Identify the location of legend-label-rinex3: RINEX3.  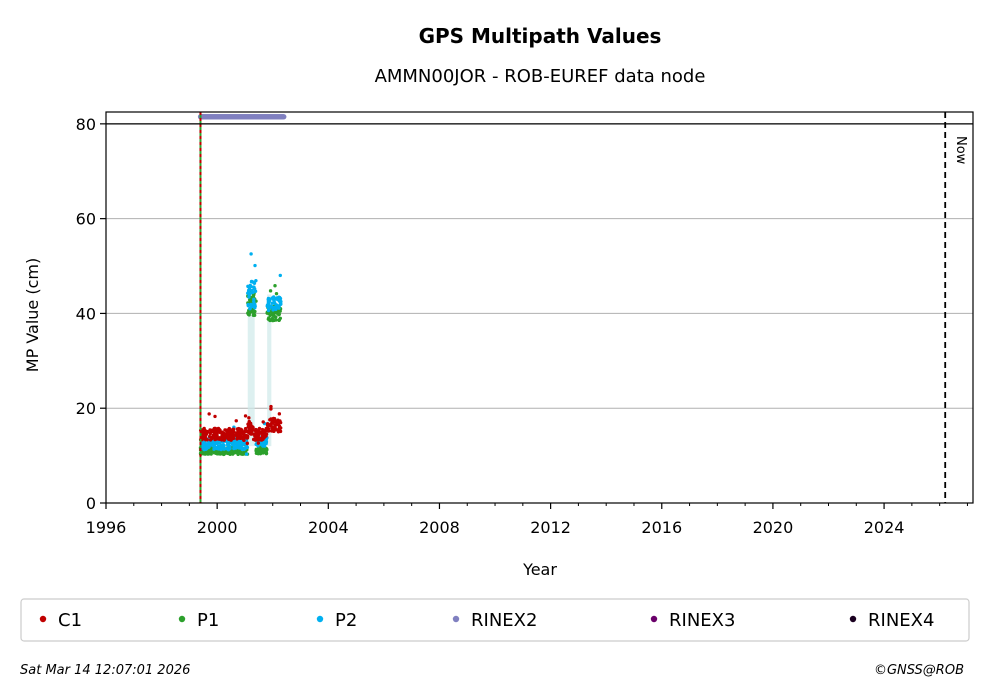
(702, 620).